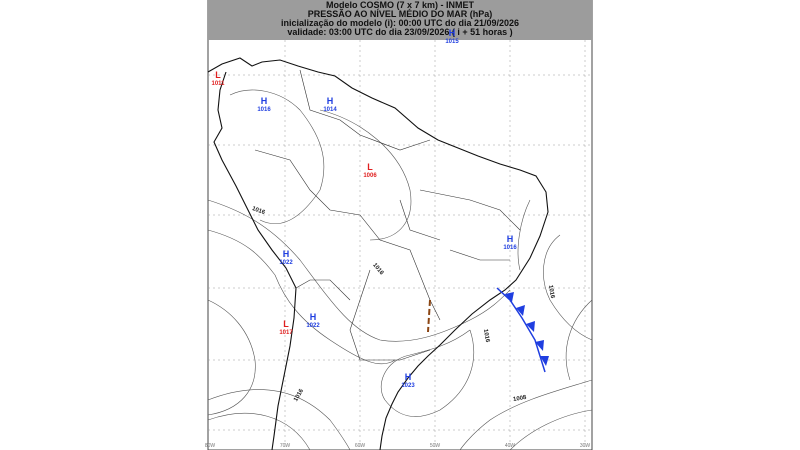 Image resolution: width=800 pixels, height=450 pixels. What do you see at coordinates (585, 446) in the screenshot?
I see `longitude-label: 30W` at bounding box center [585, 446].